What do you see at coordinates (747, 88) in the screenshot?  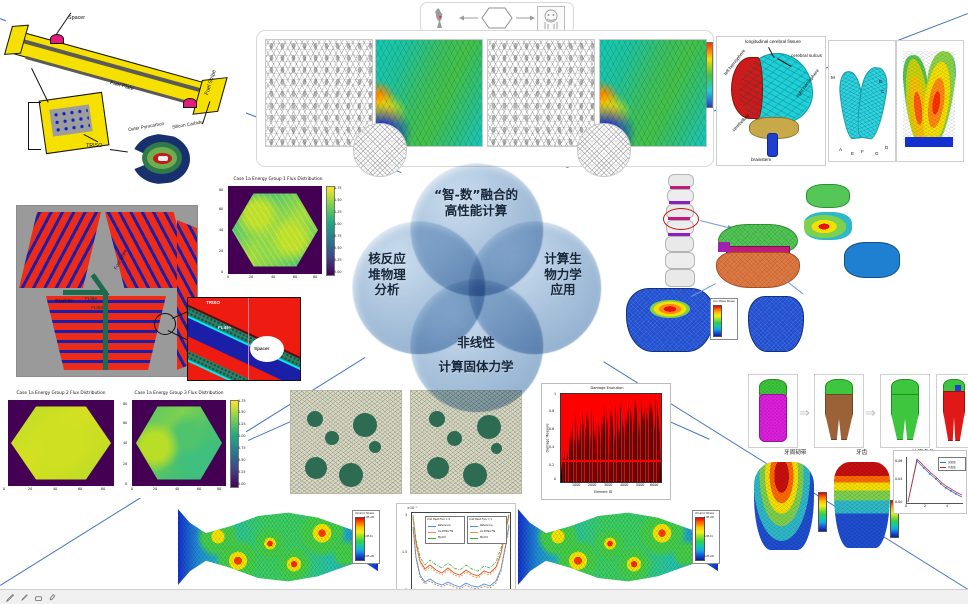 I see `brain-left-hemisphere` at bounding box center [747, 88].